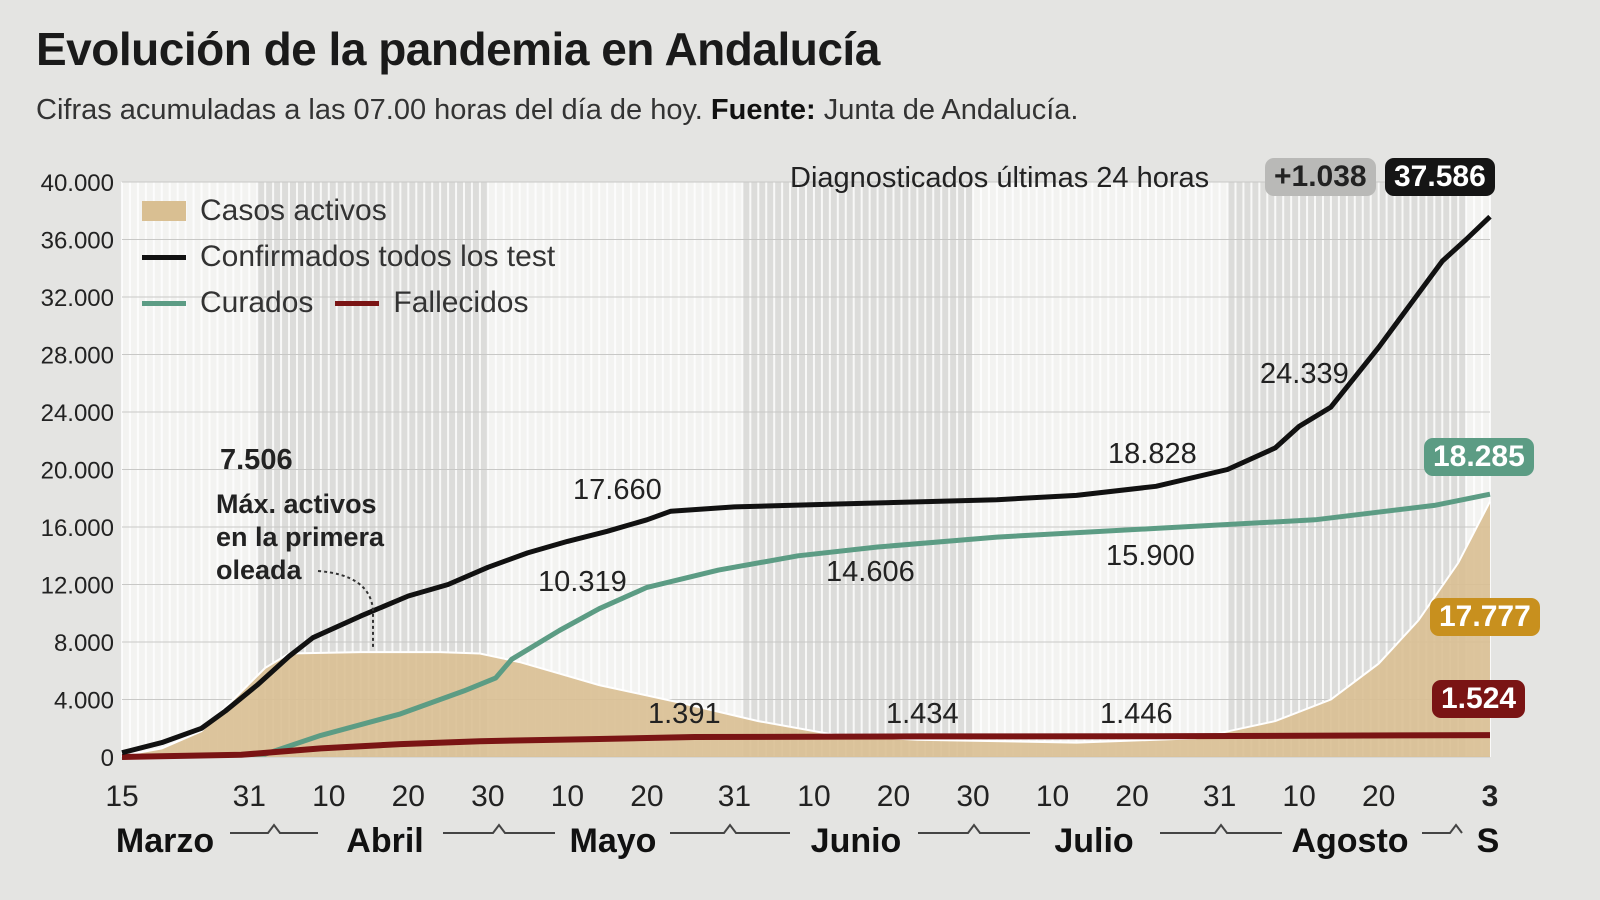 The image size is (1600, 900). Describe the element at coordinates (458, 49) in the screenshot. I see `chart-title: Evolución de la pandemia en Andalucía` at that location.